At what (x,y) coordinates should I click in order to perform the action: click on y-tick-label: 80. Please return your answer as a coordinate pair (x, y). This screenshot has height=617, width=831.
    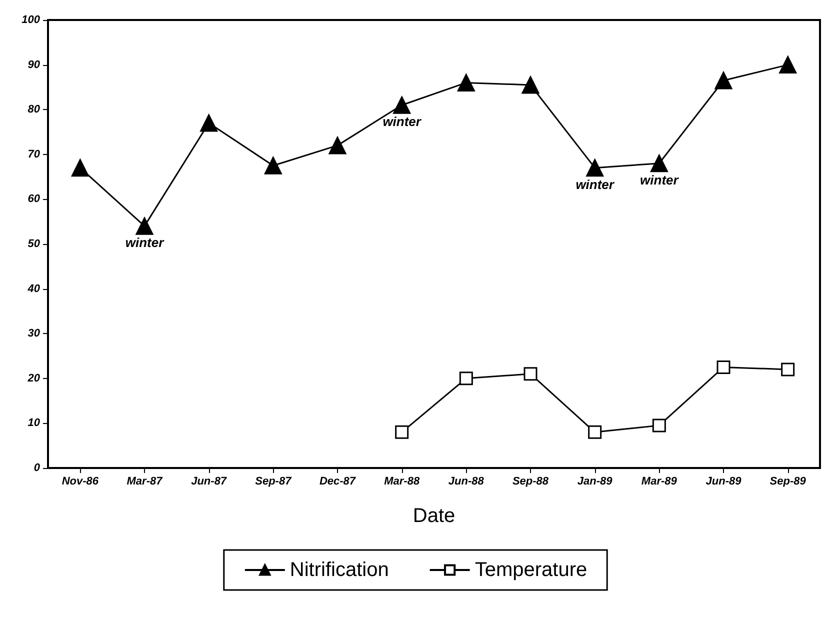
    Looking at the image, I should click on (34, 110).